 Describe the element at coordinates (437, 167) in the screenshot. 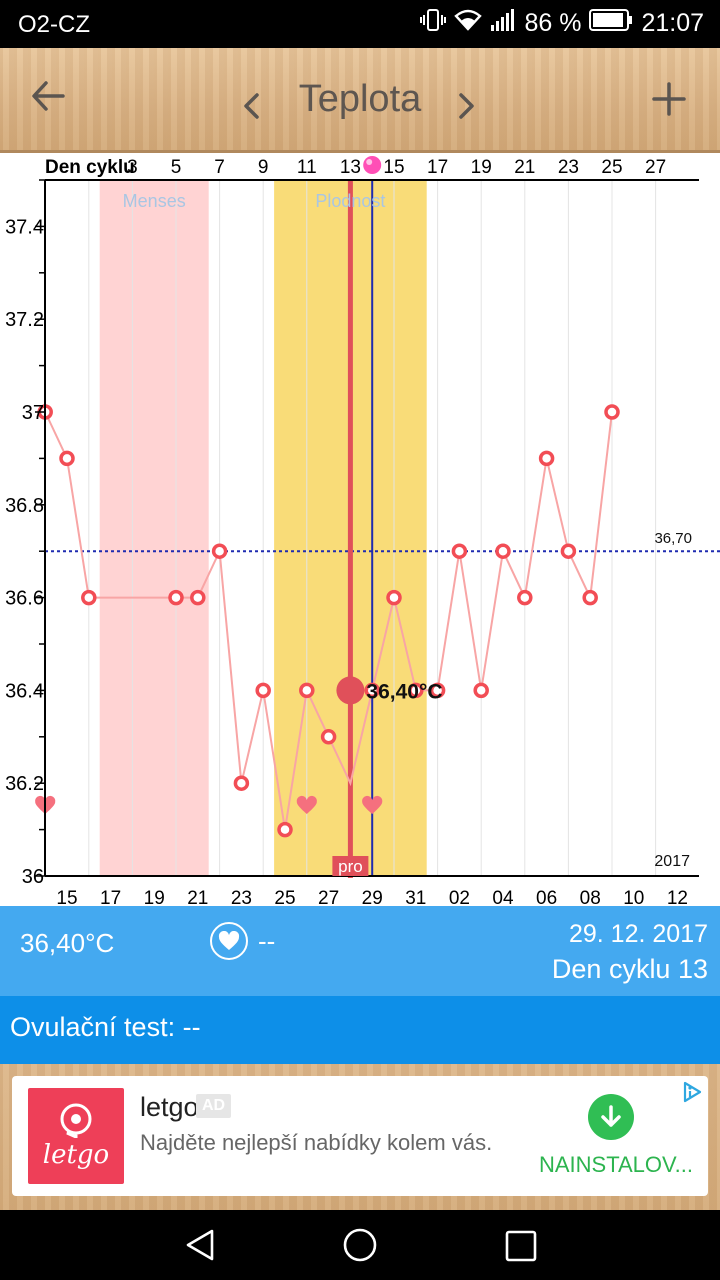

I see `cycle-tick-label: 17` at that location.